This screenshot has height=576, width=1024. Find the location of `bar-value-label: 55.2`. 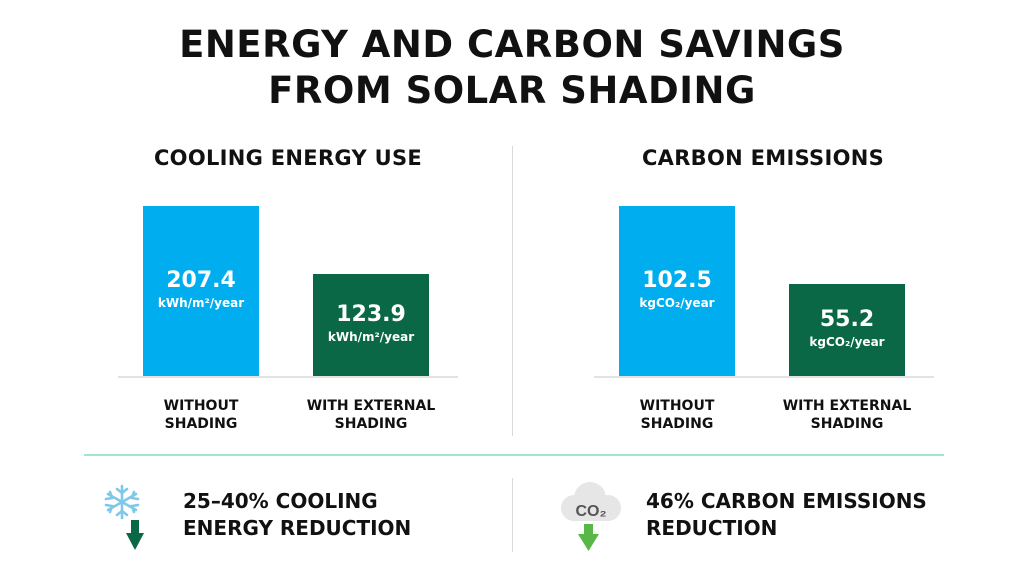

bar-value-label: 55.2 is located at coordinates (847, 319).